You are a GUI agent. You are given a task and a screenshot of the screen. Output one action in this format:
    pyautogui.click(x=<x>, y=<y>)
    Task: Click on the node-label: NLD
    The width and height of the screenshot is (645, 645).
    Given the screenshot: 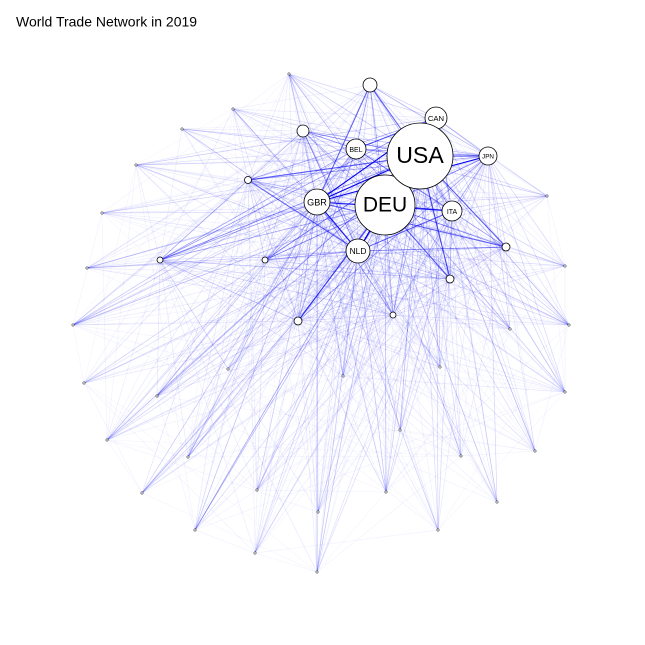 What is the action you would take?
    pyautogui.click(x=358, y=251)
    